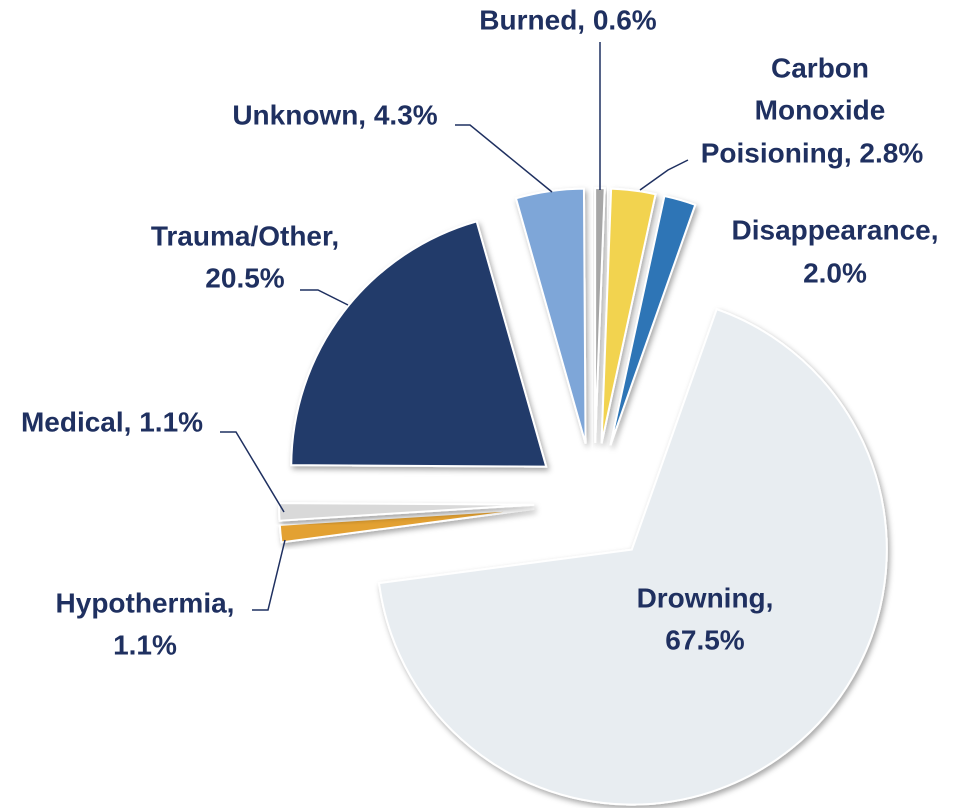 The height and width of the screenshot is (808, 956). Describe the element at coordinates (145, 644) in the screenshot. I see `data-label: 1.1%` at that location.